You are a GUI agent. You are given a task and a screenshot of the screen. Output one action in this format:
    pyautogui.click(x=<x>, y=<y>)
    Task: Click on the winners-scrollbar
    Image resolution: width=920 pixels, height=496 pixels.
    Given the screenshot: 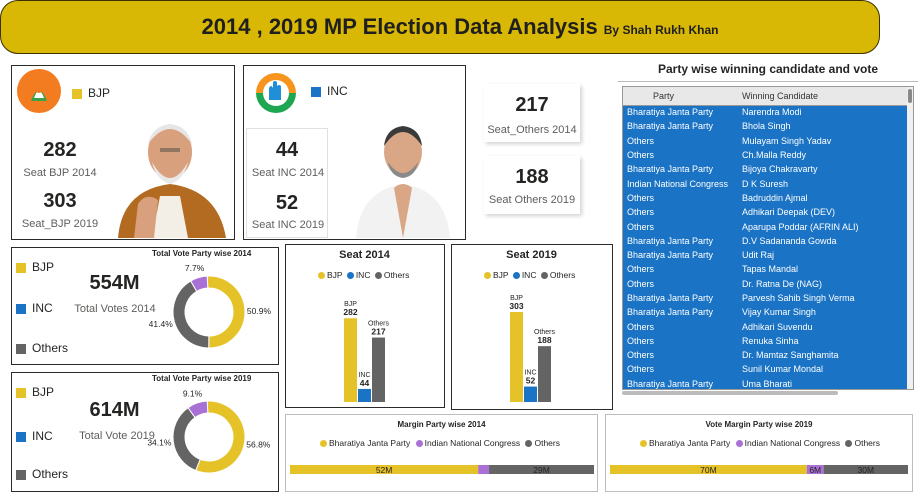 What is the action you would take?
    pyautogui.click(x=910, y=238)
    